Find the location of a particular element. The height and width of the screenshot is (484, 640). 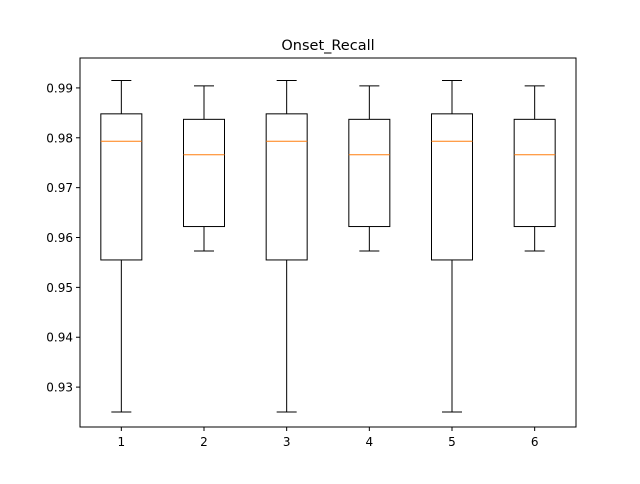

y-tick-label: 0.98 is located at coordinates (59, 138).